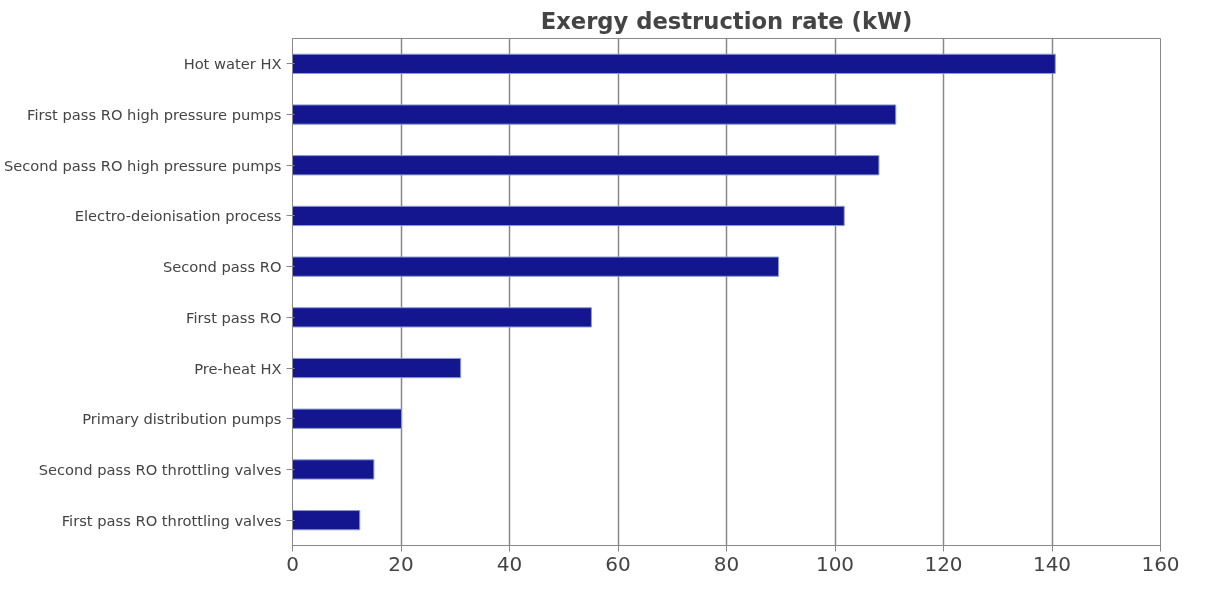 The image size is (1217, 592). What do you see at coordinates (726, 563) in the screenshot?
I see `x-tick-label: 80` at bounding box center [726, 563].